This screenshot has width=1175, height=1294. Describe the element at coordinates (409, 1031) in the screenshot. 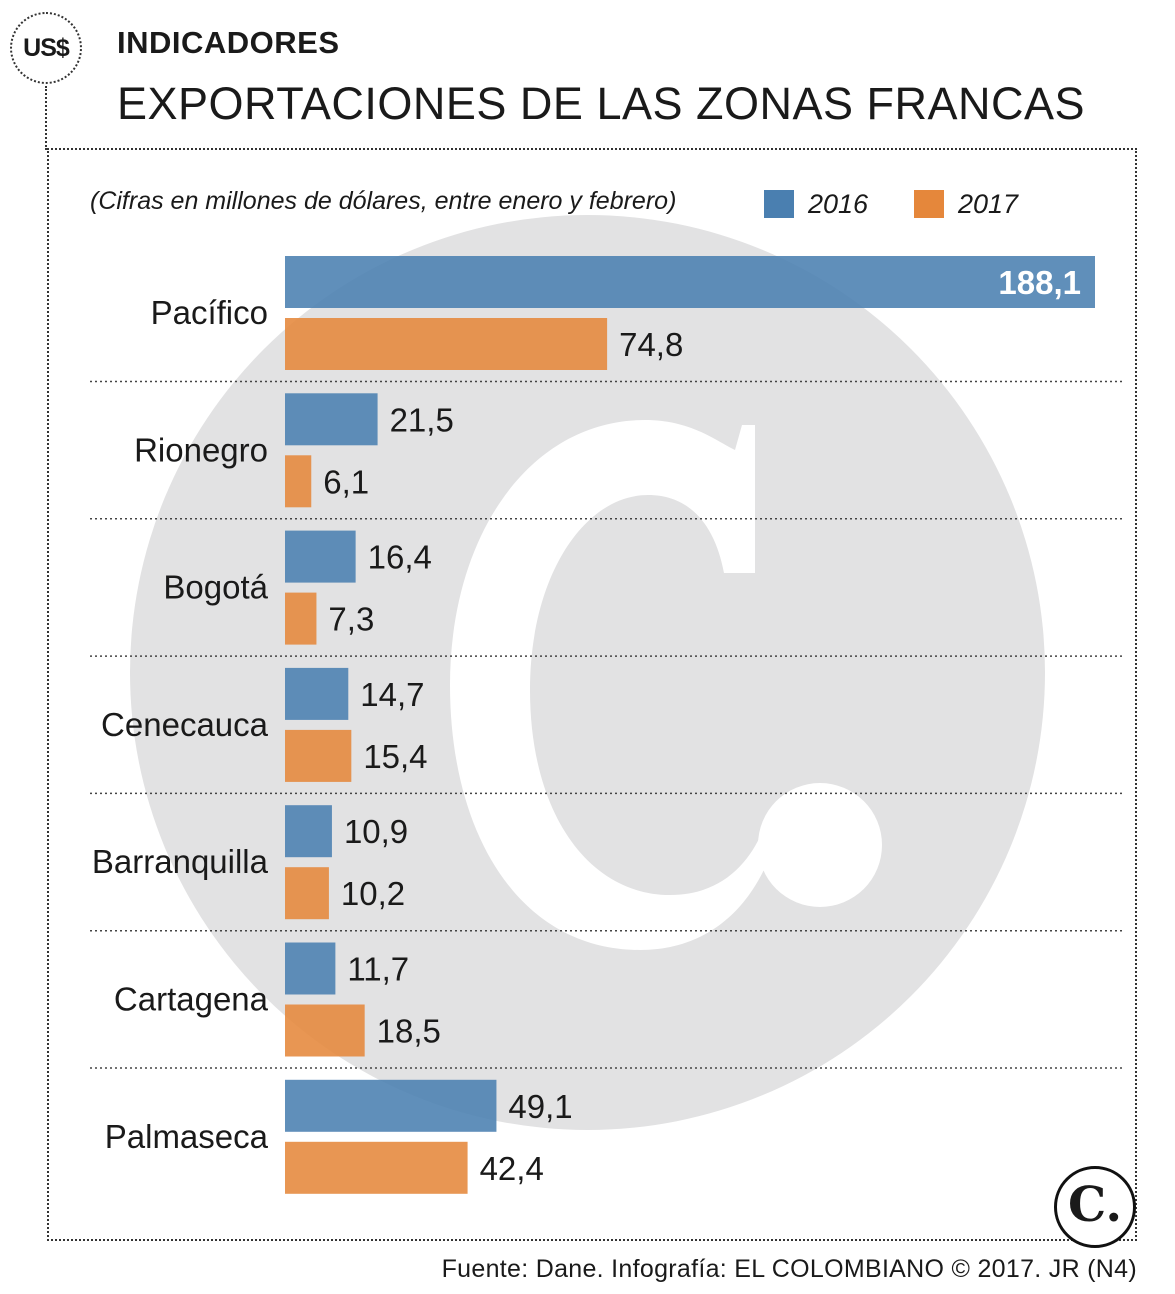

I see `value-label: 18,5` at that location.